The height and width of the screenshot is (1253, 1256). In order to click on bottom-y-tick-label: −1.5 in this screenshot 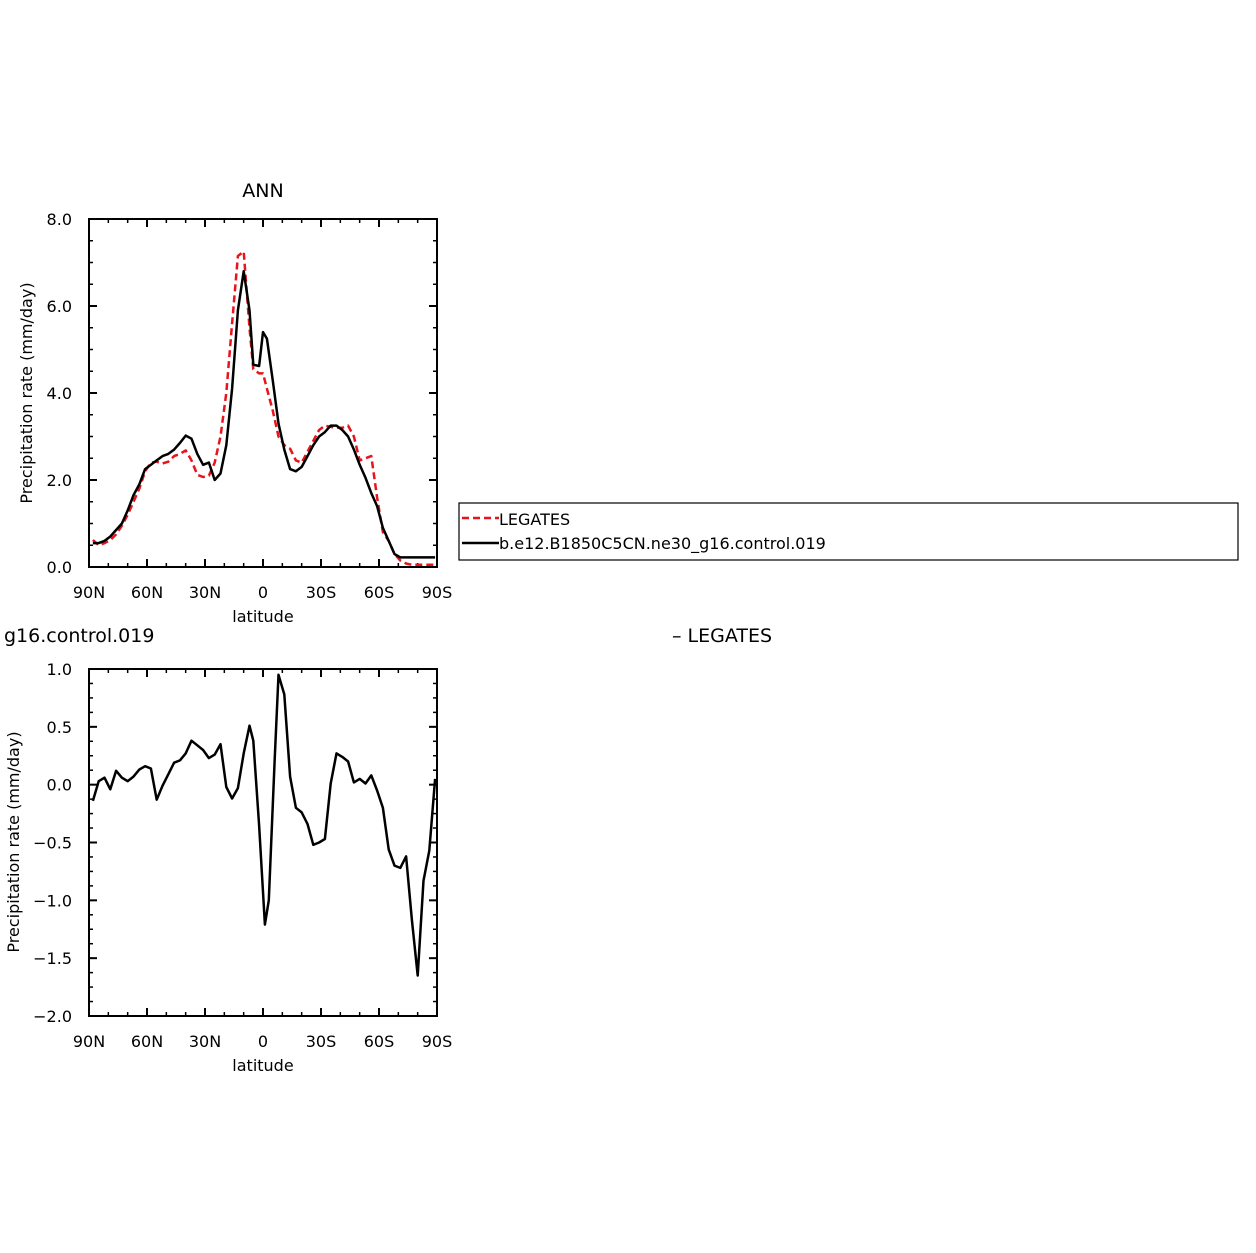, I will do `click(52, 958)`.